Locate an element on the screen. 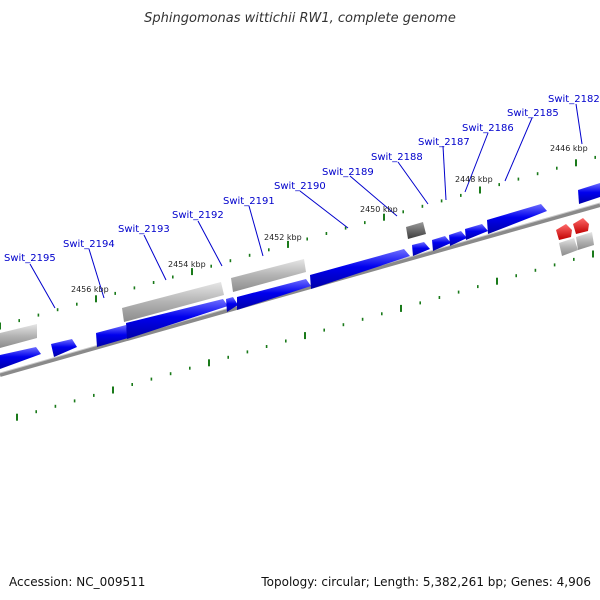  gene-label: Swit_2195 is located at coordinates (30, 258).